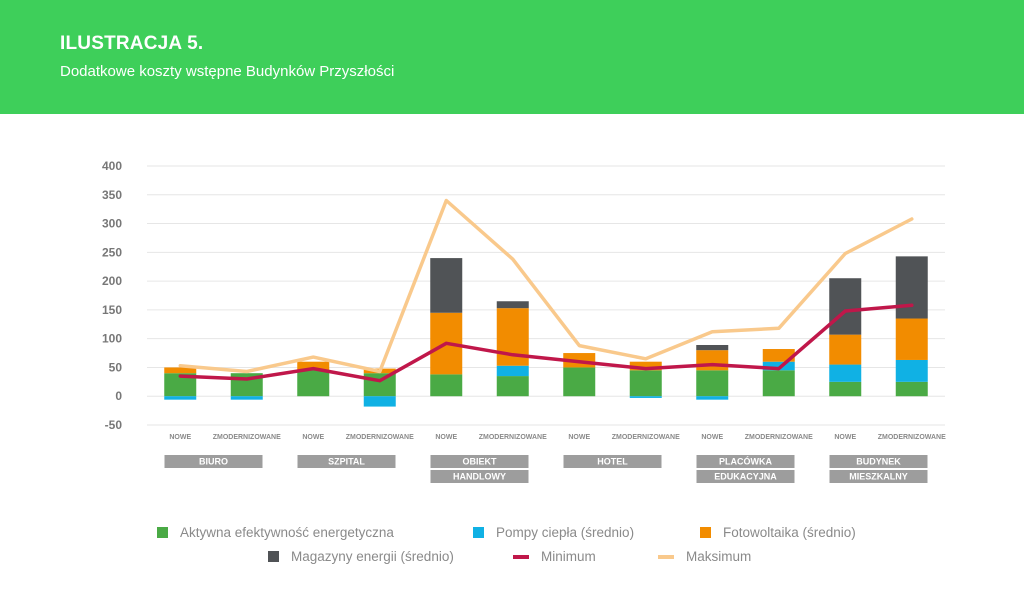 Image resolution: width=1024 pixels, height=597 pixels. I want to click on figure-title: ILUSTRACJA 5., so click(132, 43).